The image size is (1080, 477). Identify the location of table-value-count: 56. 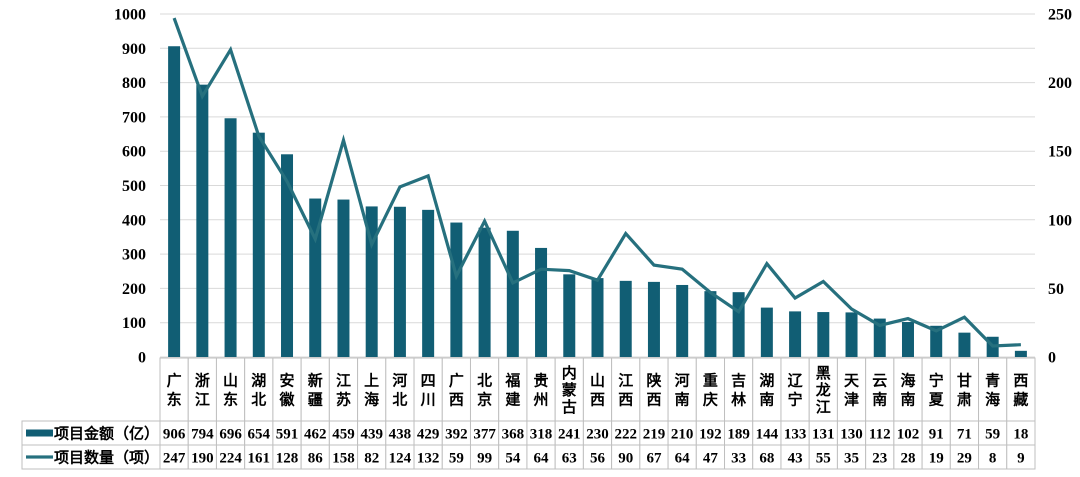
(598, 459).